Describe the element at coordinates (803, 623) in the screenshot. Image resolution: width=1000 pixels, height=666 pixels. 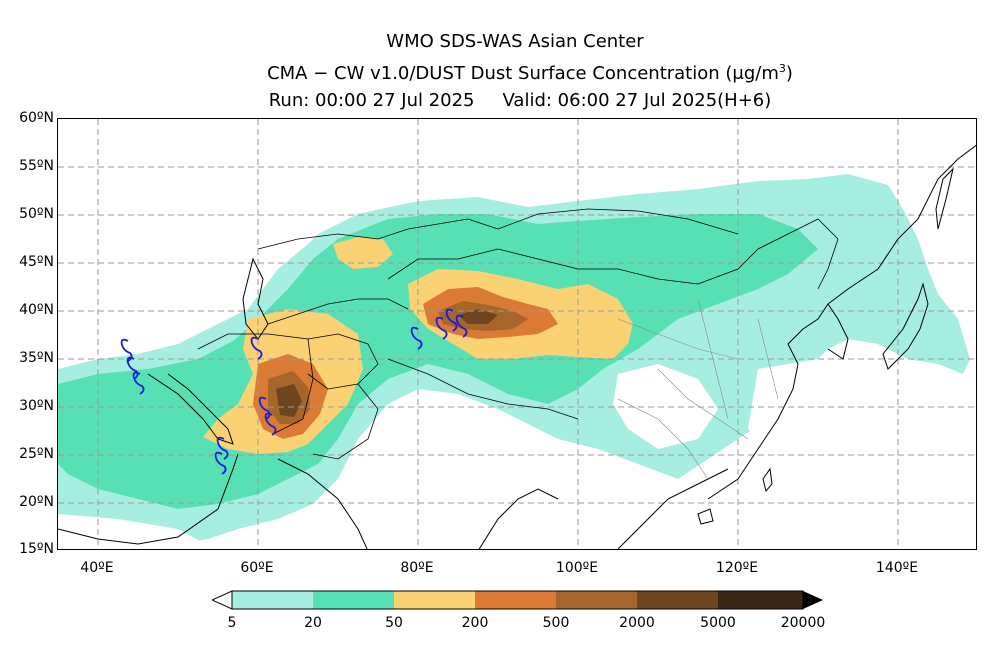
I see `colorbar-tick-20000: 20000` at that location.